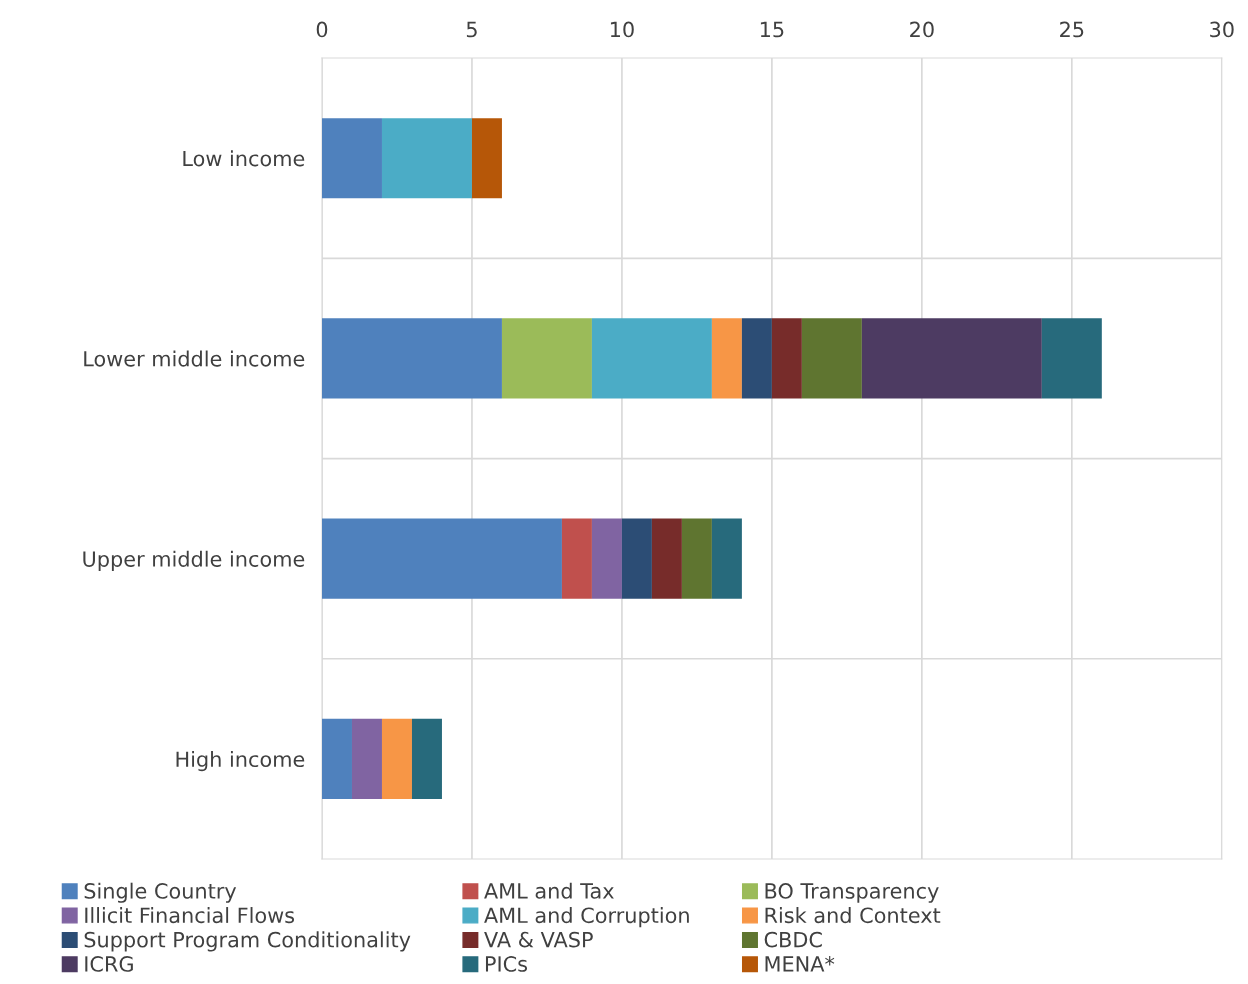 This screenshot has height=984, width=1248. What do you see at coordinates (772, 29) in the screenshot?
I see `x-tick-label: 15` at bounding box center [772, 29].